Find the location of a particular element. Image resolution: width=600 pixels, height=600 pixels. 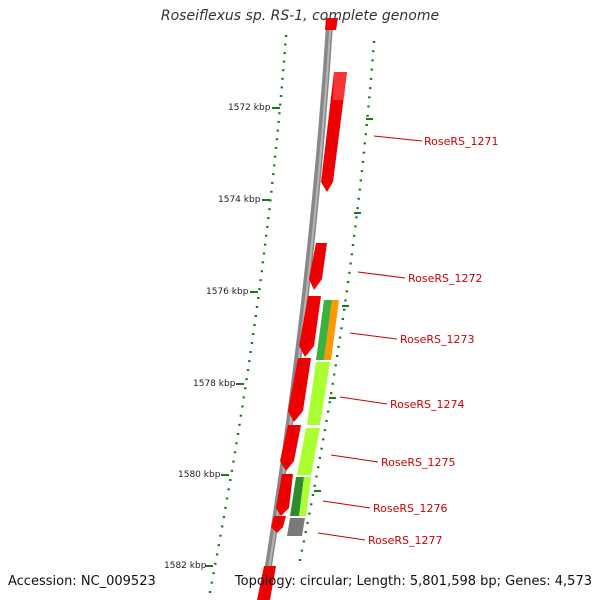

gene-features is located at coordinates (302, 309).